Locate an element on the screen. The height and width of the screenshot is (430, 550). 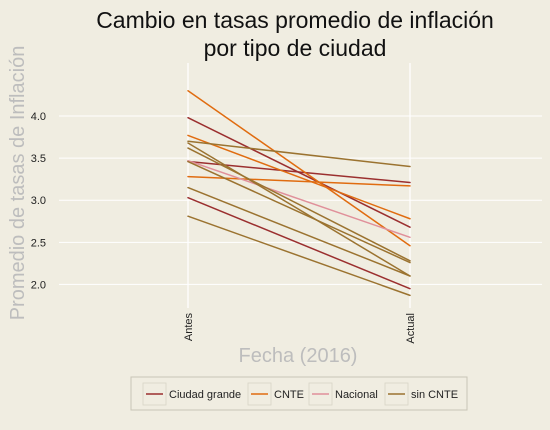
y-tick-label: 4.0 is located at coordinates (38, 117).